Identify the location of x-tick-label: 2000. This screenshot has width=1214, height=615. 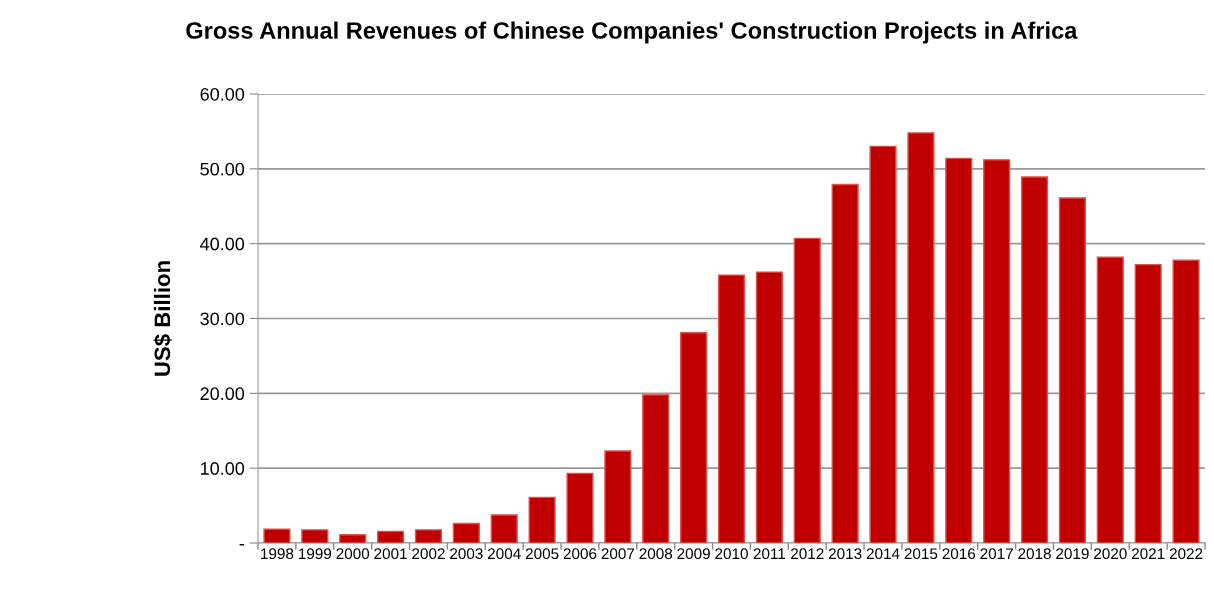
(353, 554).